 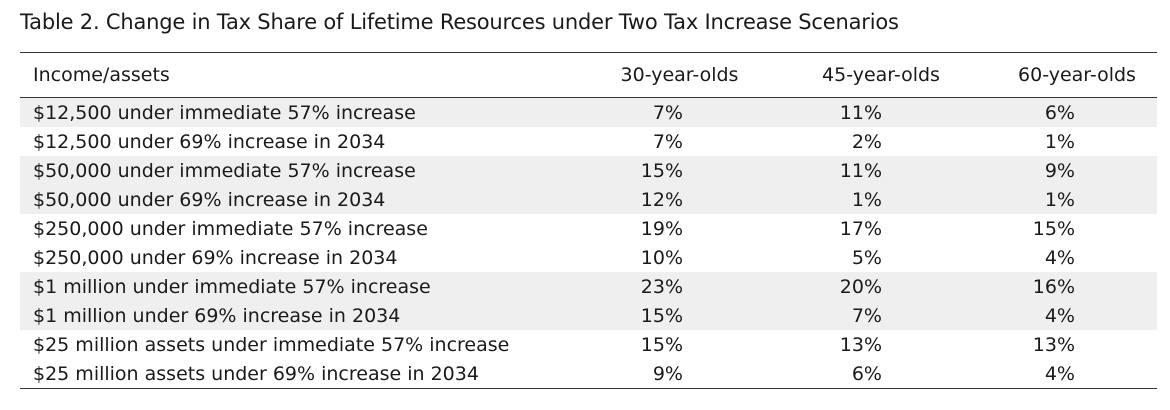 What do you see at coordinates (866, 141) in the screenshot?
I see `cell-45-year-olds: 2%` at bounding box center [866, 141].